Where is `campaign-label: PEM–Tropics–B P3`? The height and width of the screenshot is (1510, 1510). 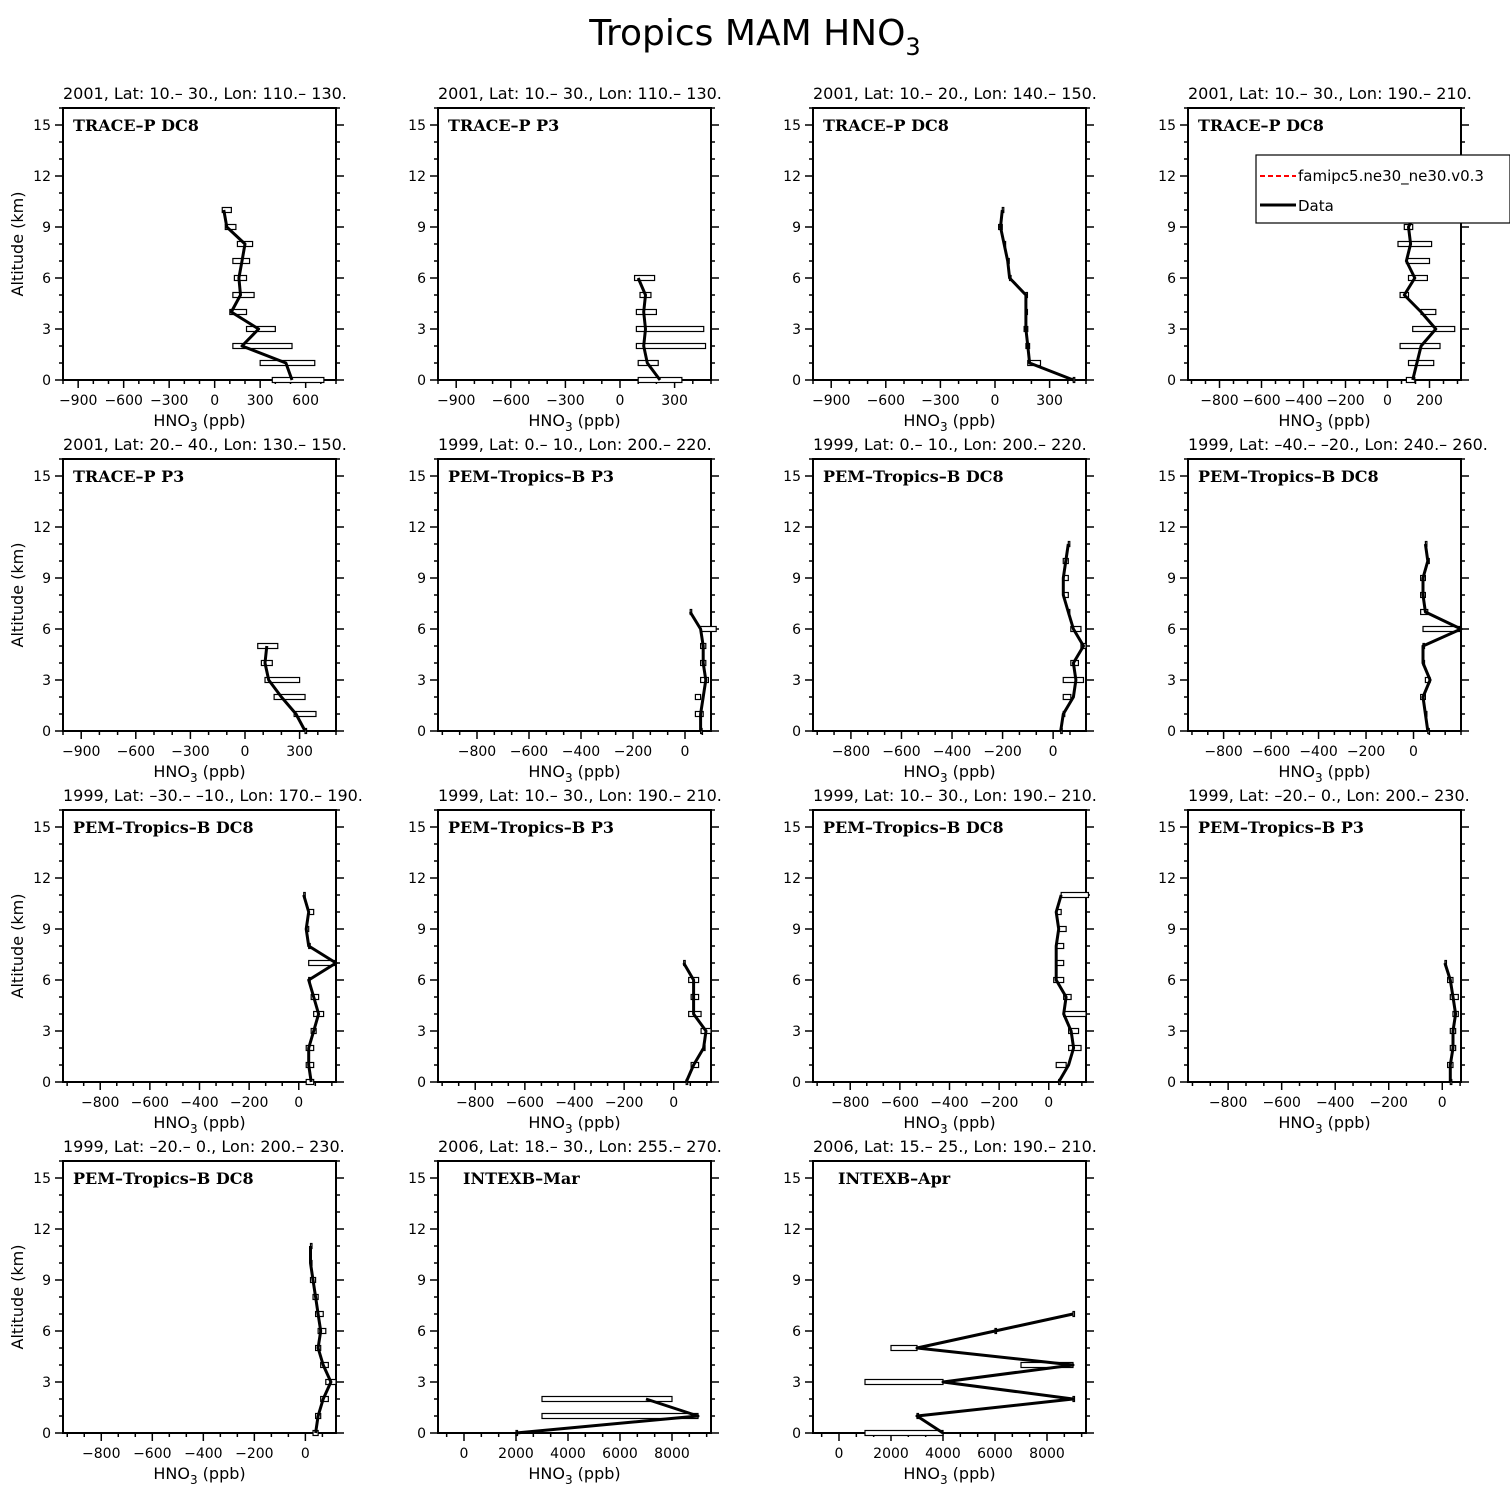
campaign-label: PEM–Tropics–B P3 is located at coordinates (531, 827).